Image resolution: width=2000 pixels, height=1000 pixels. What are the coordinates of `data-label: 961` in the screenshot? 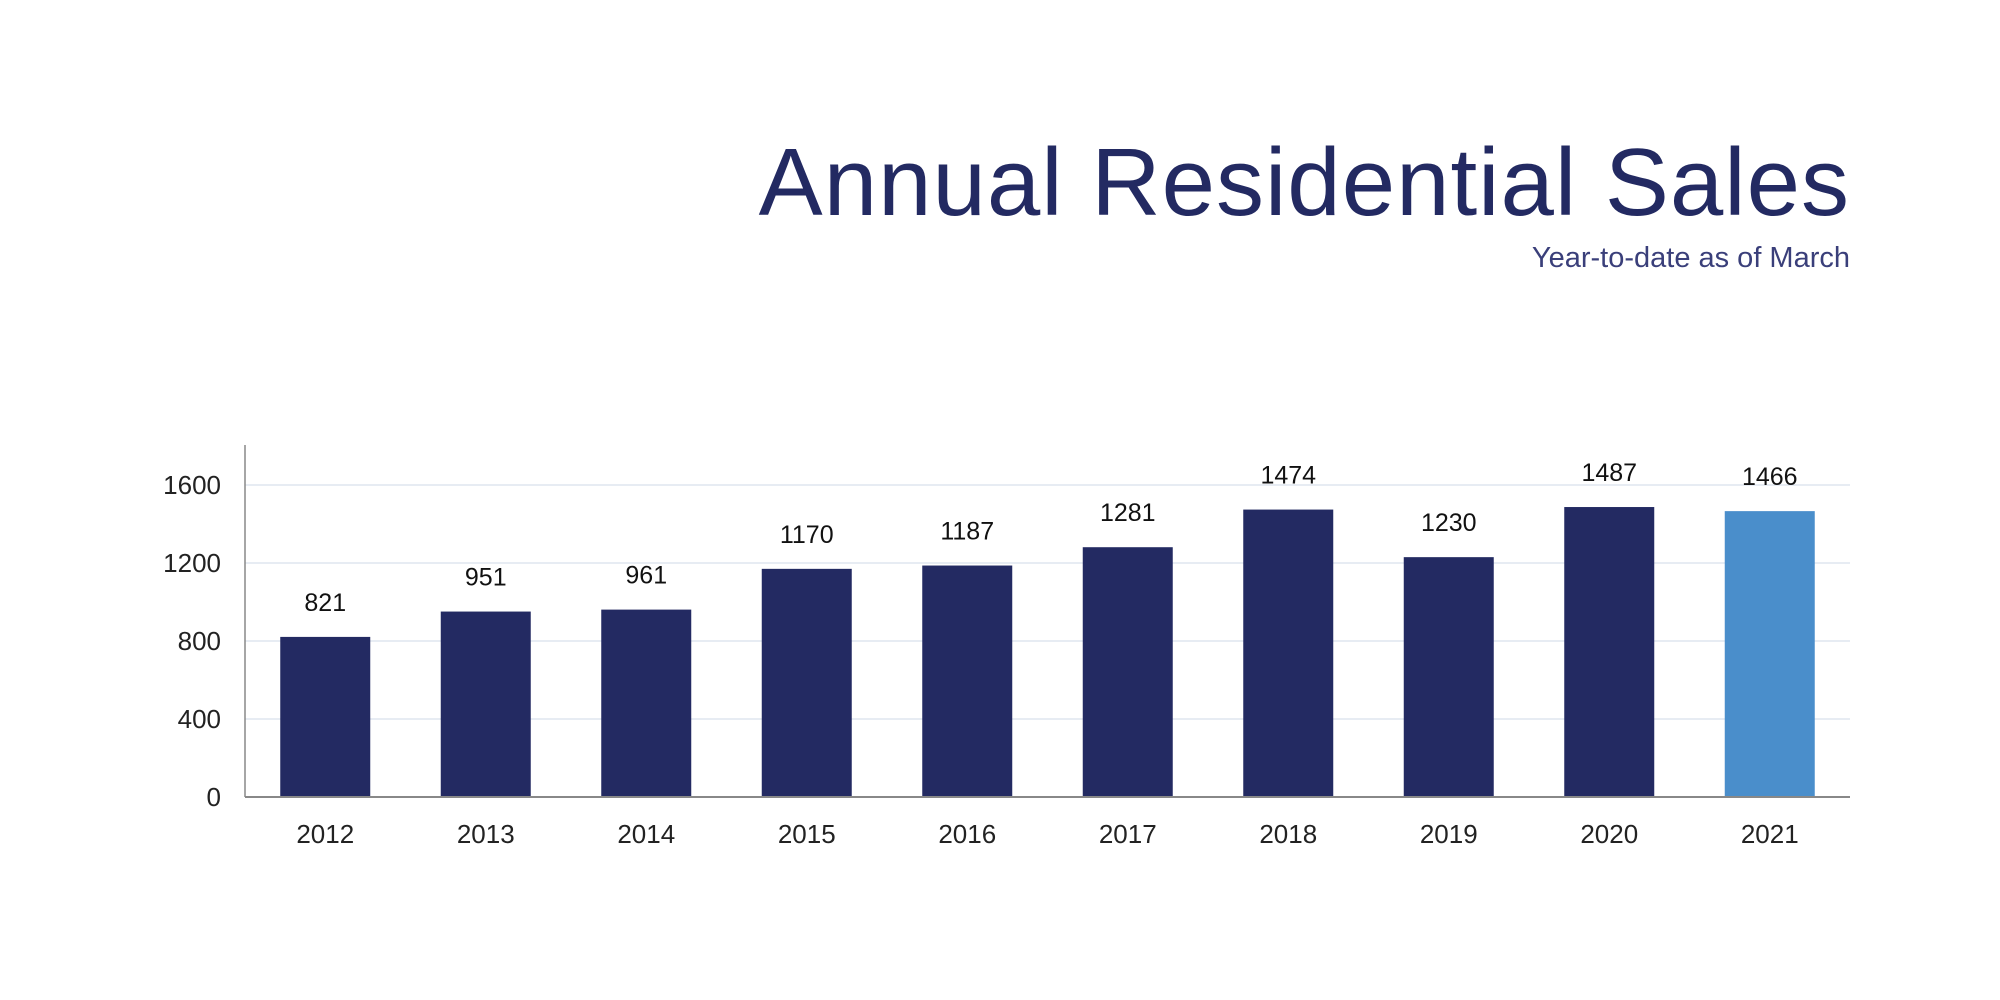 It's located at (646, 576).